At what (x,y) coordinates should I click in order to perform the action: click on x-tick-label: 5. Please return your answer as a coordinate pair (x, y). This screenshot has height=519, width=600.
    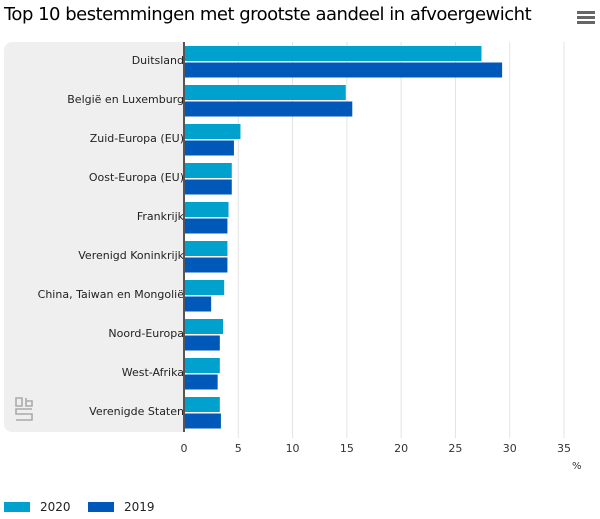
    Looking at the image, I should click on (238, 448).